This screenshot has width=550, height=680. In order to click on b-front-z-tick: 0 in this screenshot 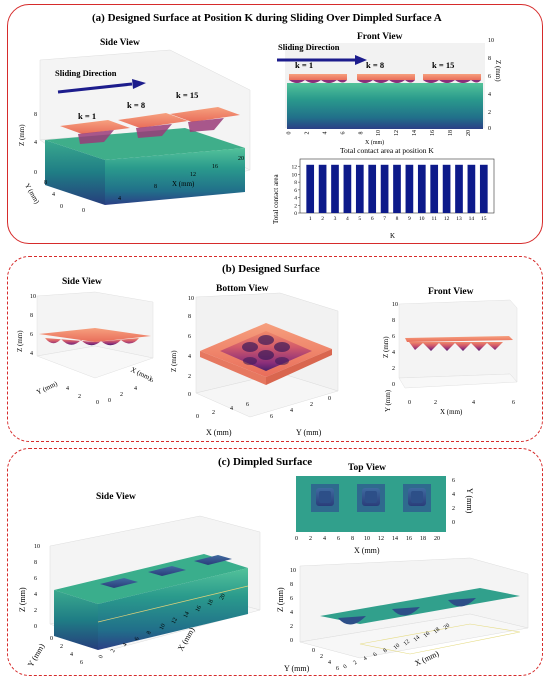, I will do `click(393, 385)`.